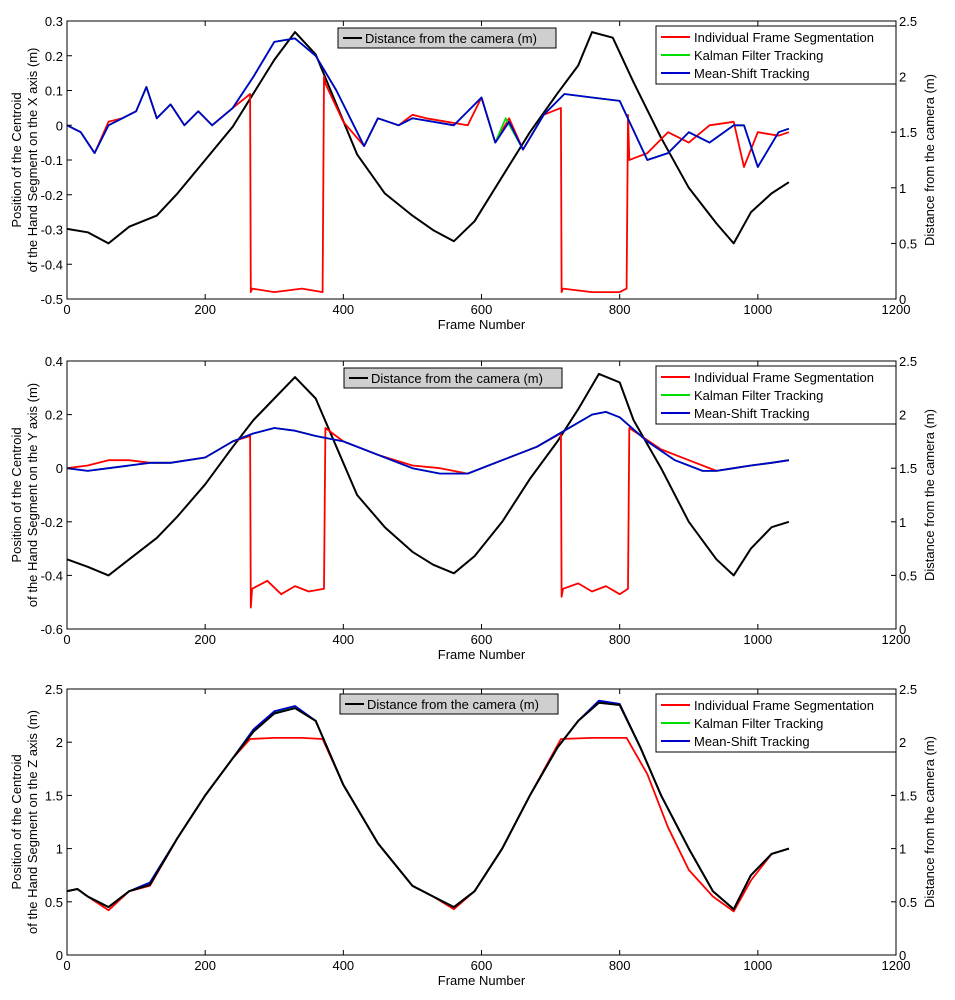 This screenshot has width=955, height=1000. Describe the element at coordinates (54, 689) in the screenshot. I see `y-tick-label: 2.5` at that location.